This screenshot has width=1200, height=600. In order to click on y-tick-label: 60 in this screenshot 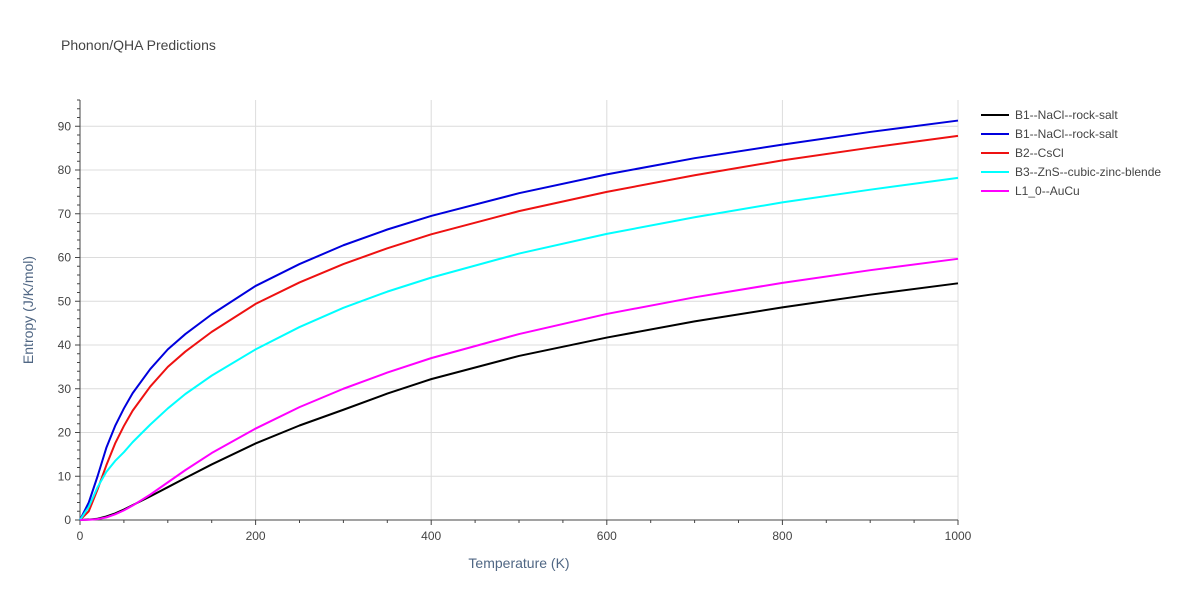, I will do `click(65, 258)`.